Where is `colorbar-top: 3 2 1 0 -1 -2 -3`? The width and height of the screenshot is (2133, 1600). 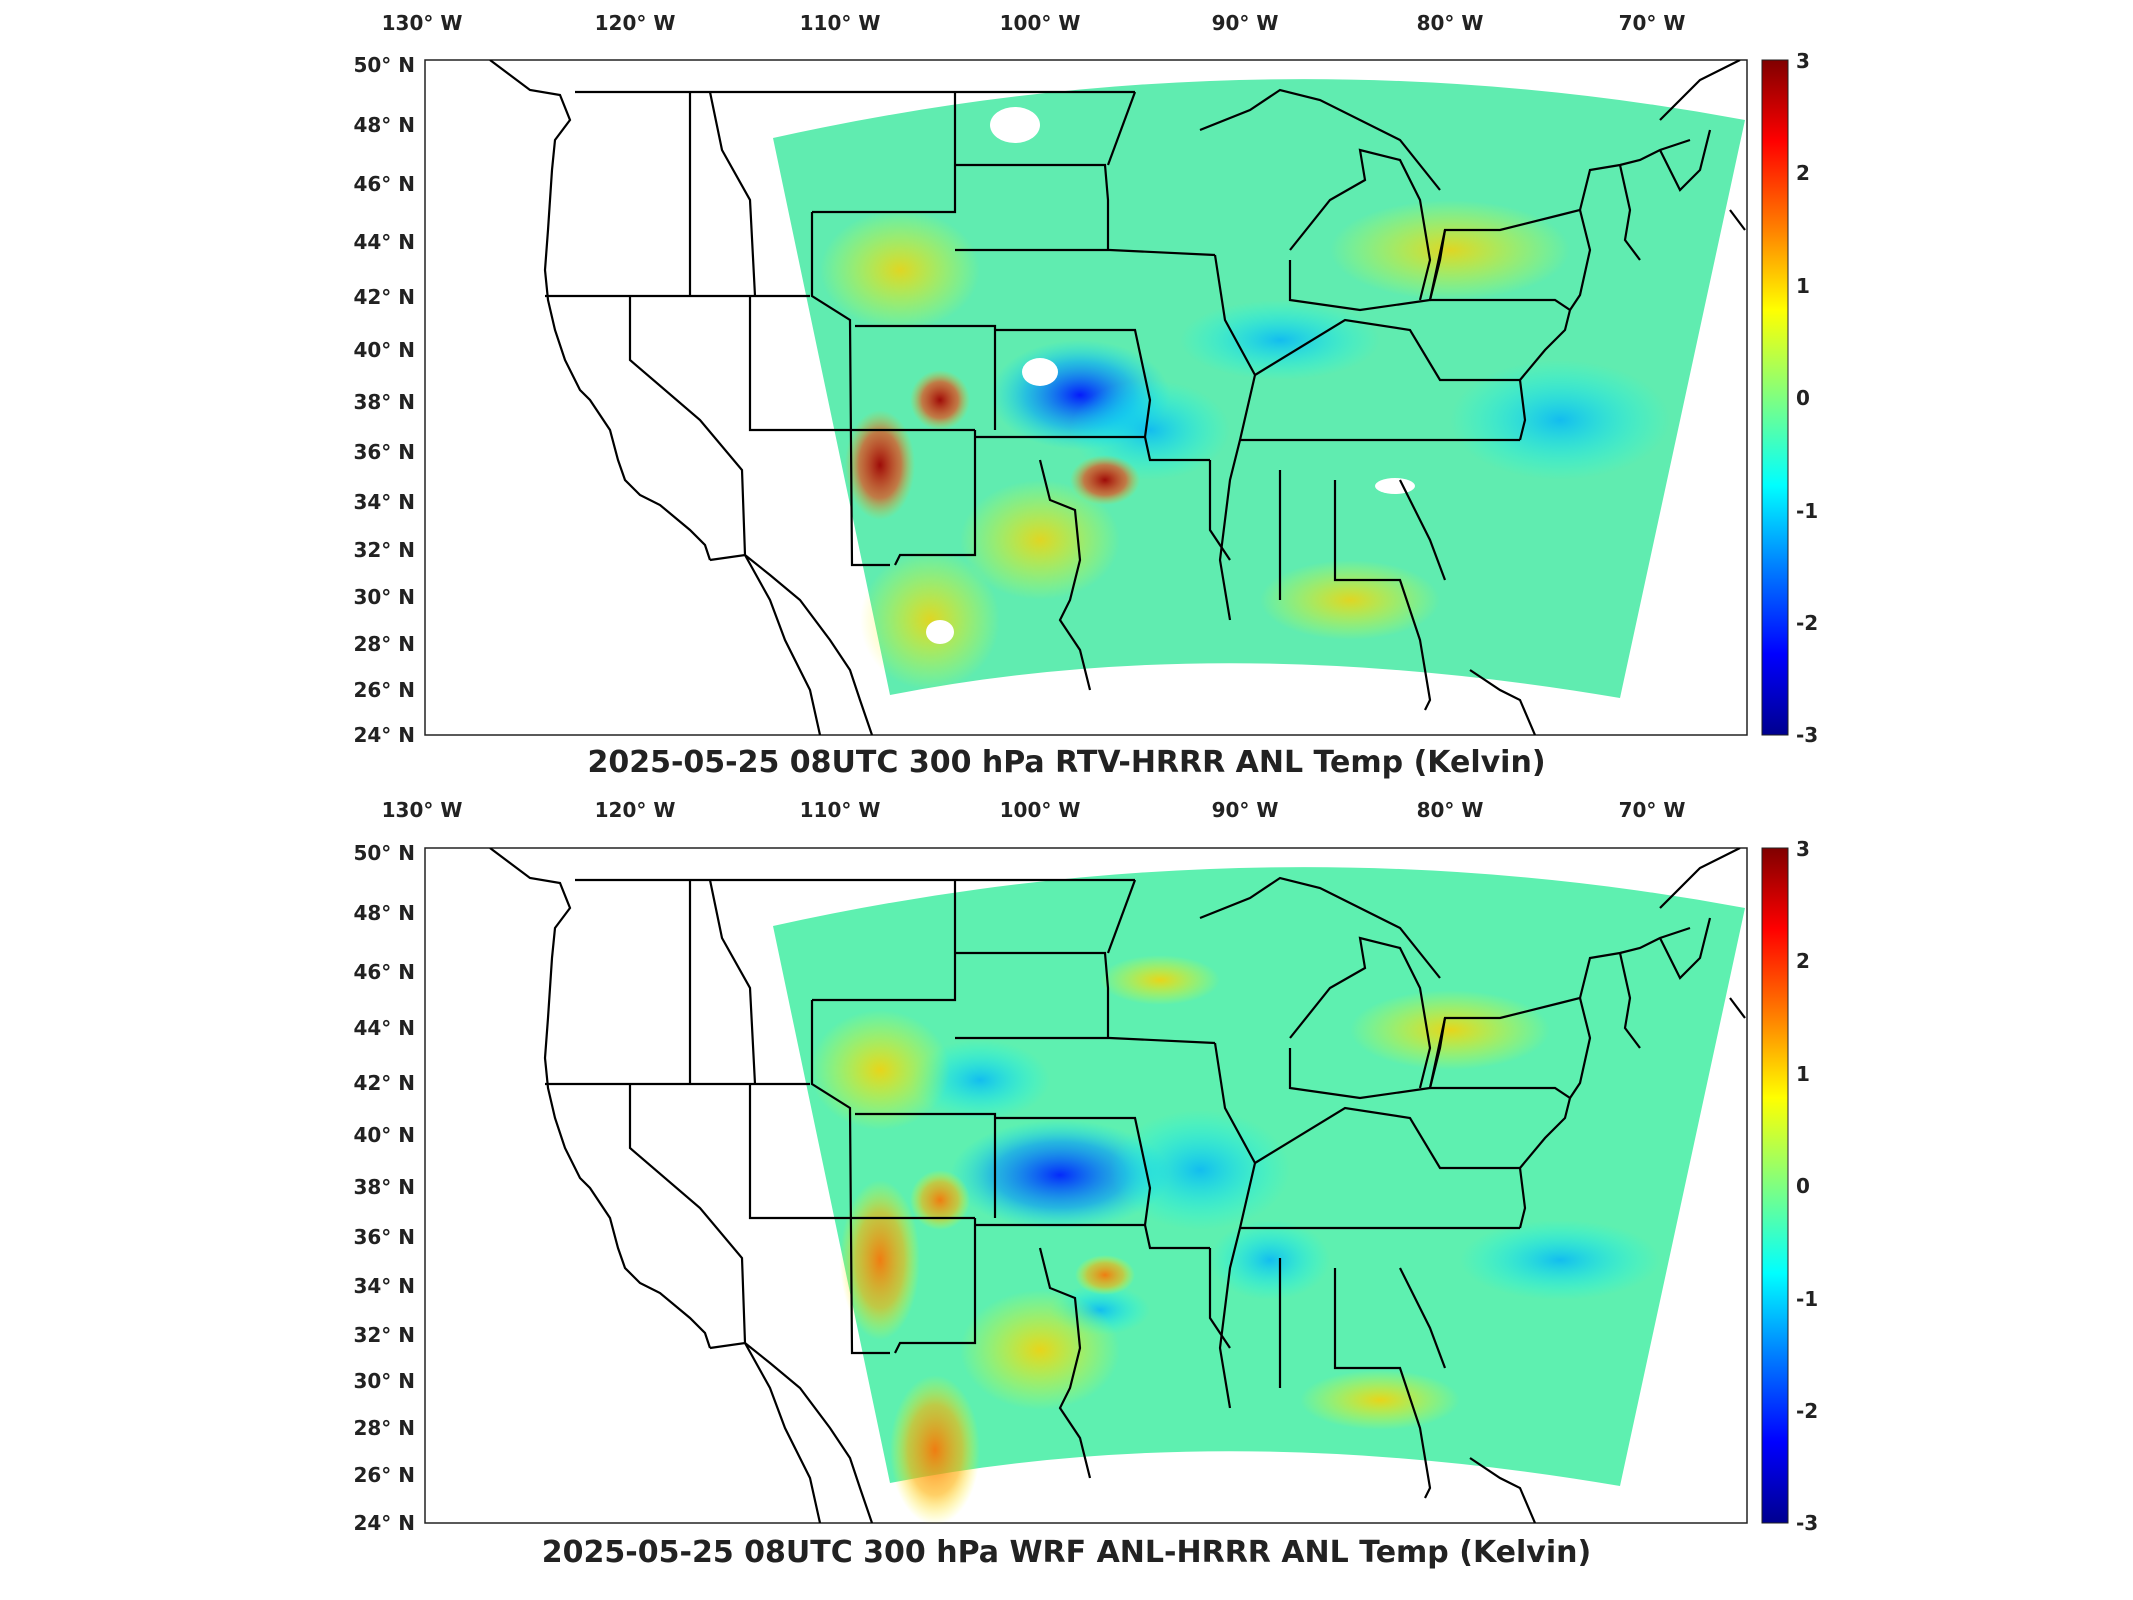
colorbar-top: 3 2 1 0 -1 -2 -3 is located at coordinates (1789, 398).